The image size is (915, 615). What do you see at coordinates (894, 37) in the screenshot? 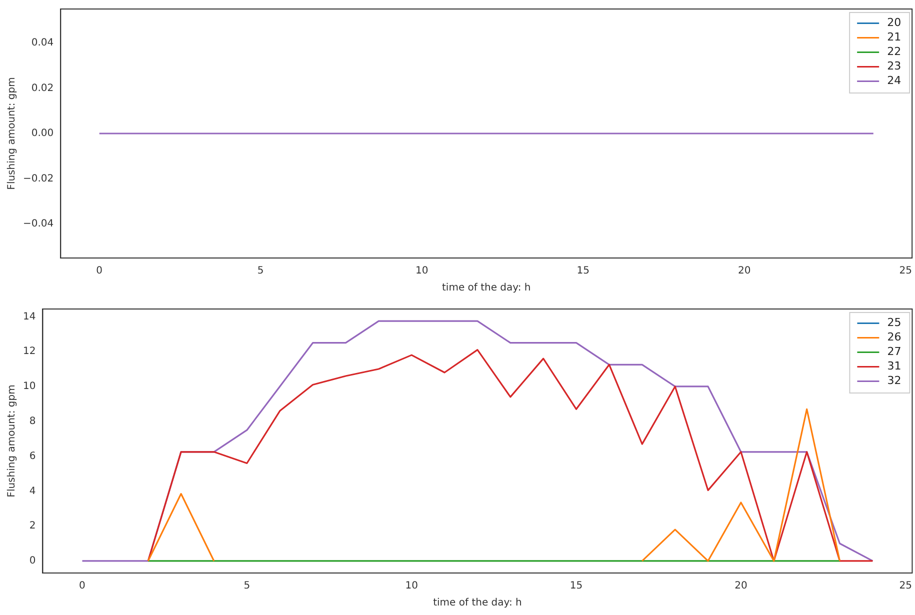
I see `legend-label: 21` at bounding box center [894, 37].